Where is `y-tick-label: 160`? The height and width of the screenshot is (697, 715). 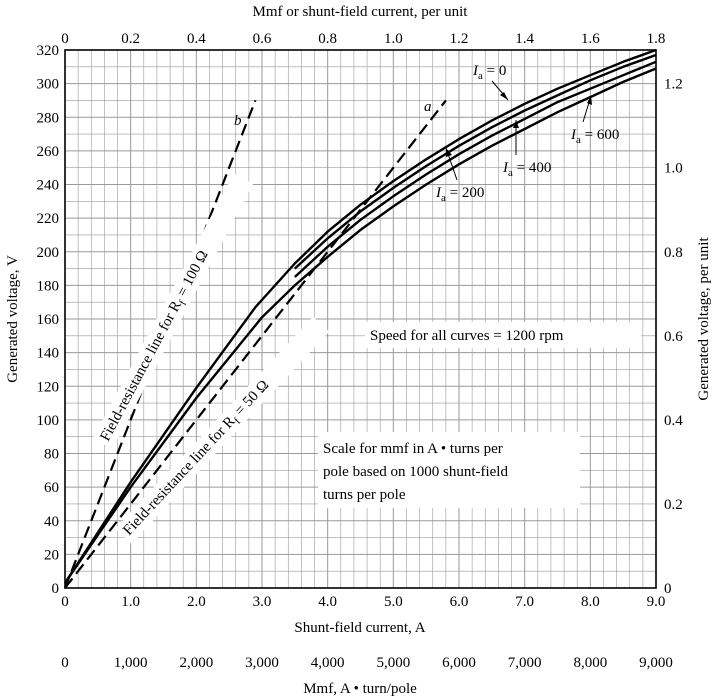
y-tick-label: 160 is located at coordinates (48, 320).